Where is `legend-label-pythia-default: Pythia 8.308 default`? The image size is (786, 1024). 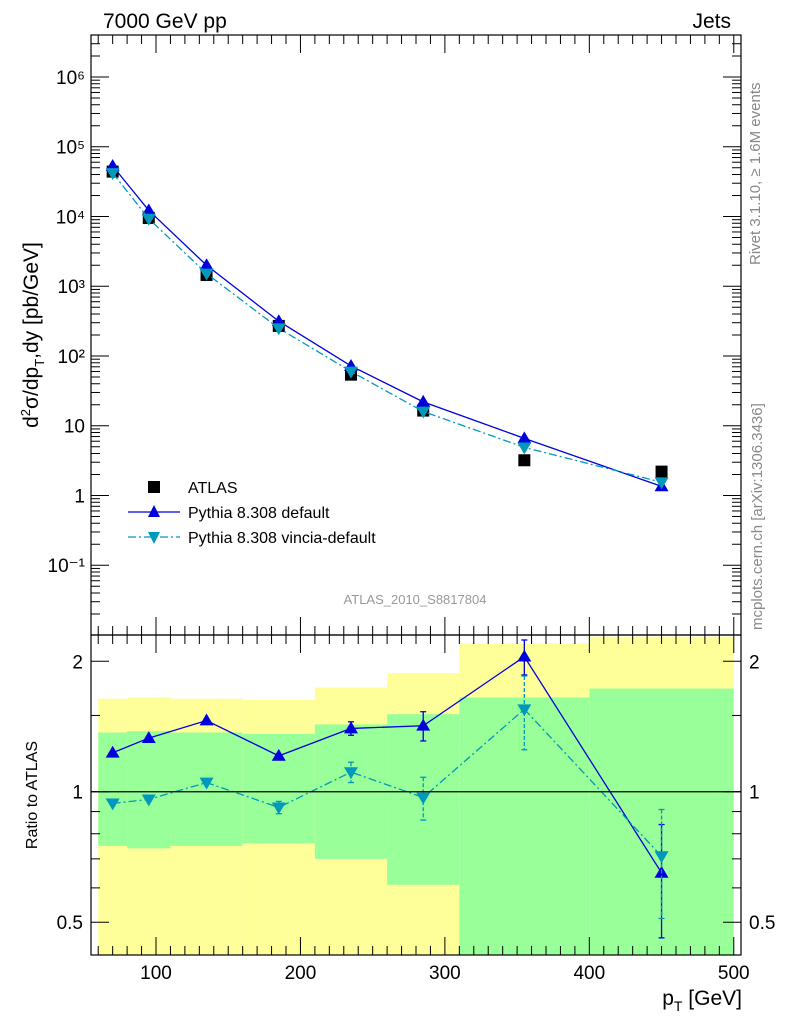 legend-label-pythia-default: Pythia 8.308 default is located at coordinates (259, 513).